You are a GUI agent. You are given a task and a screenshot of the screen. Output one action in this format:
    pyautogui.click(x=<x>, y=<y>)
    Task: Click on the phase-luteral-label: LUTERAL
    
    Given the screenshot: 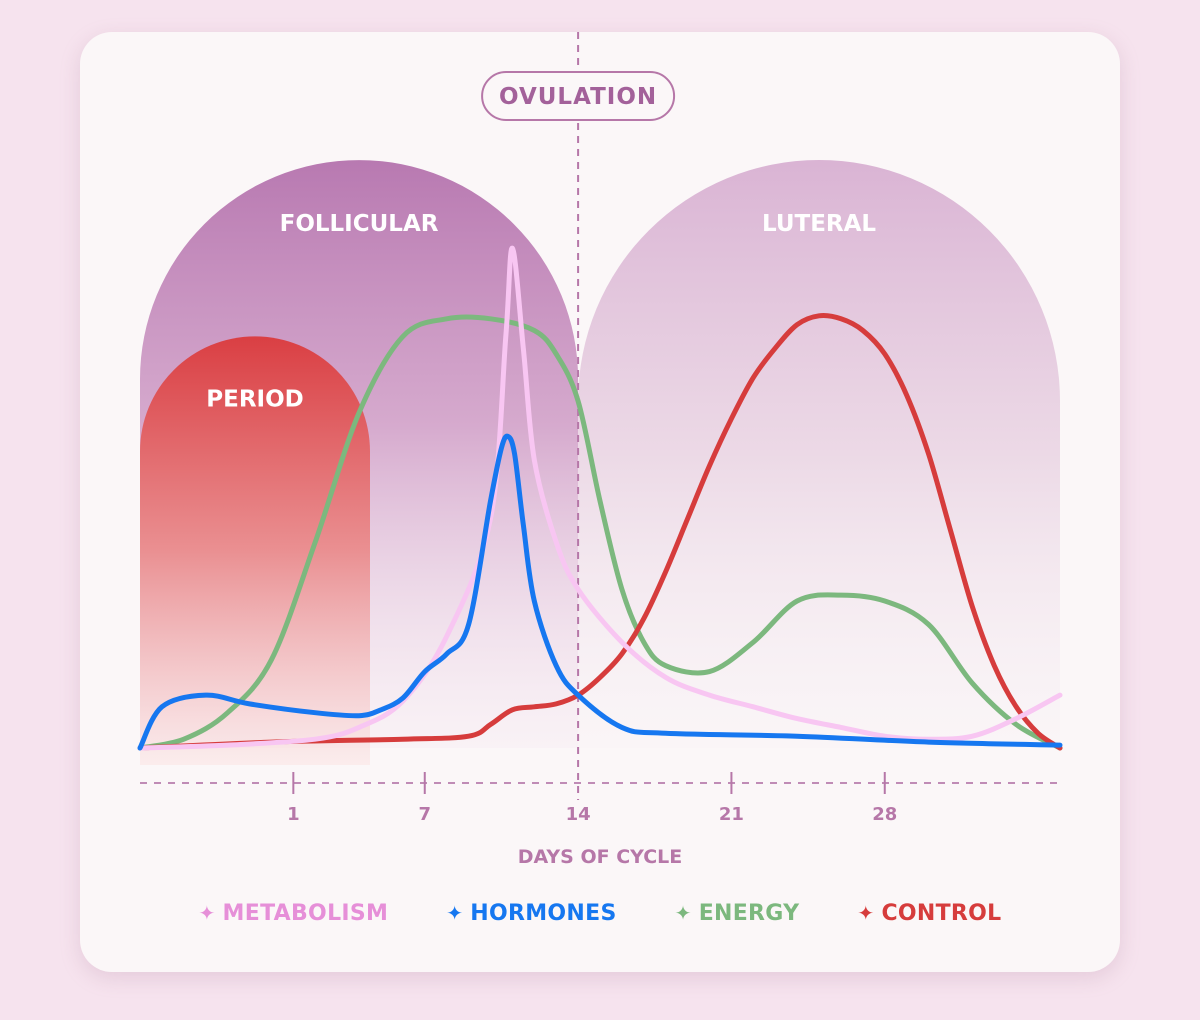 What is the action you would take?
    pyautogui.click(x=819, y=224)
    